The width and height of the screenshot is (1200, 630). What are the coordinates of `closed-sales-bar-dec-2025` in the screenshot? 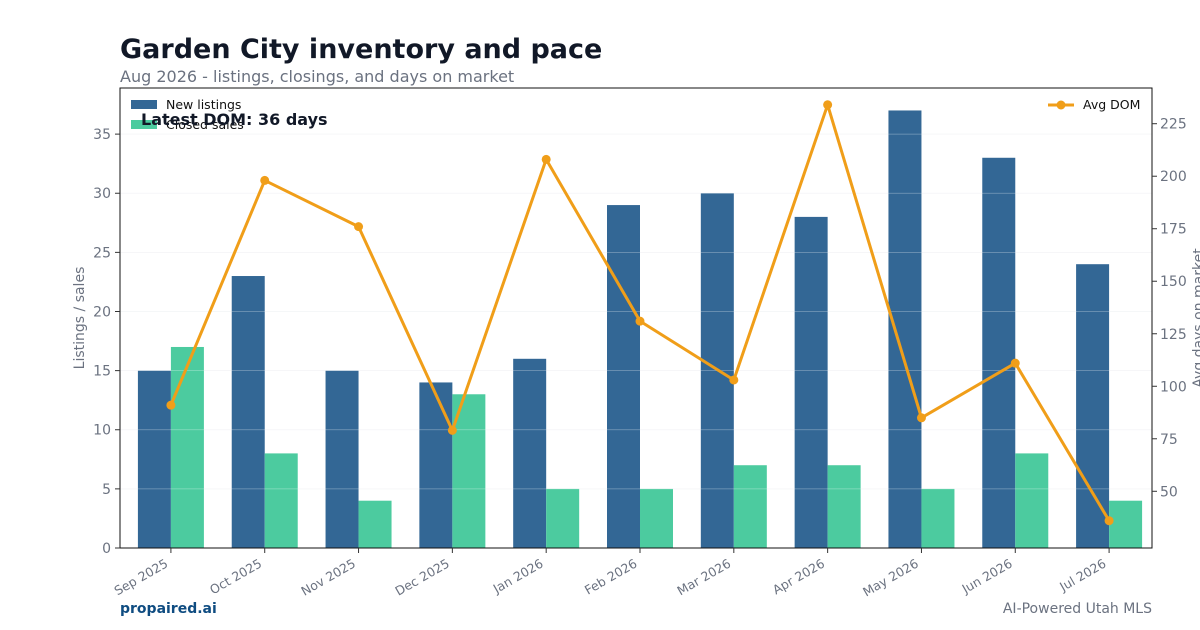 It's located at (469, 471).